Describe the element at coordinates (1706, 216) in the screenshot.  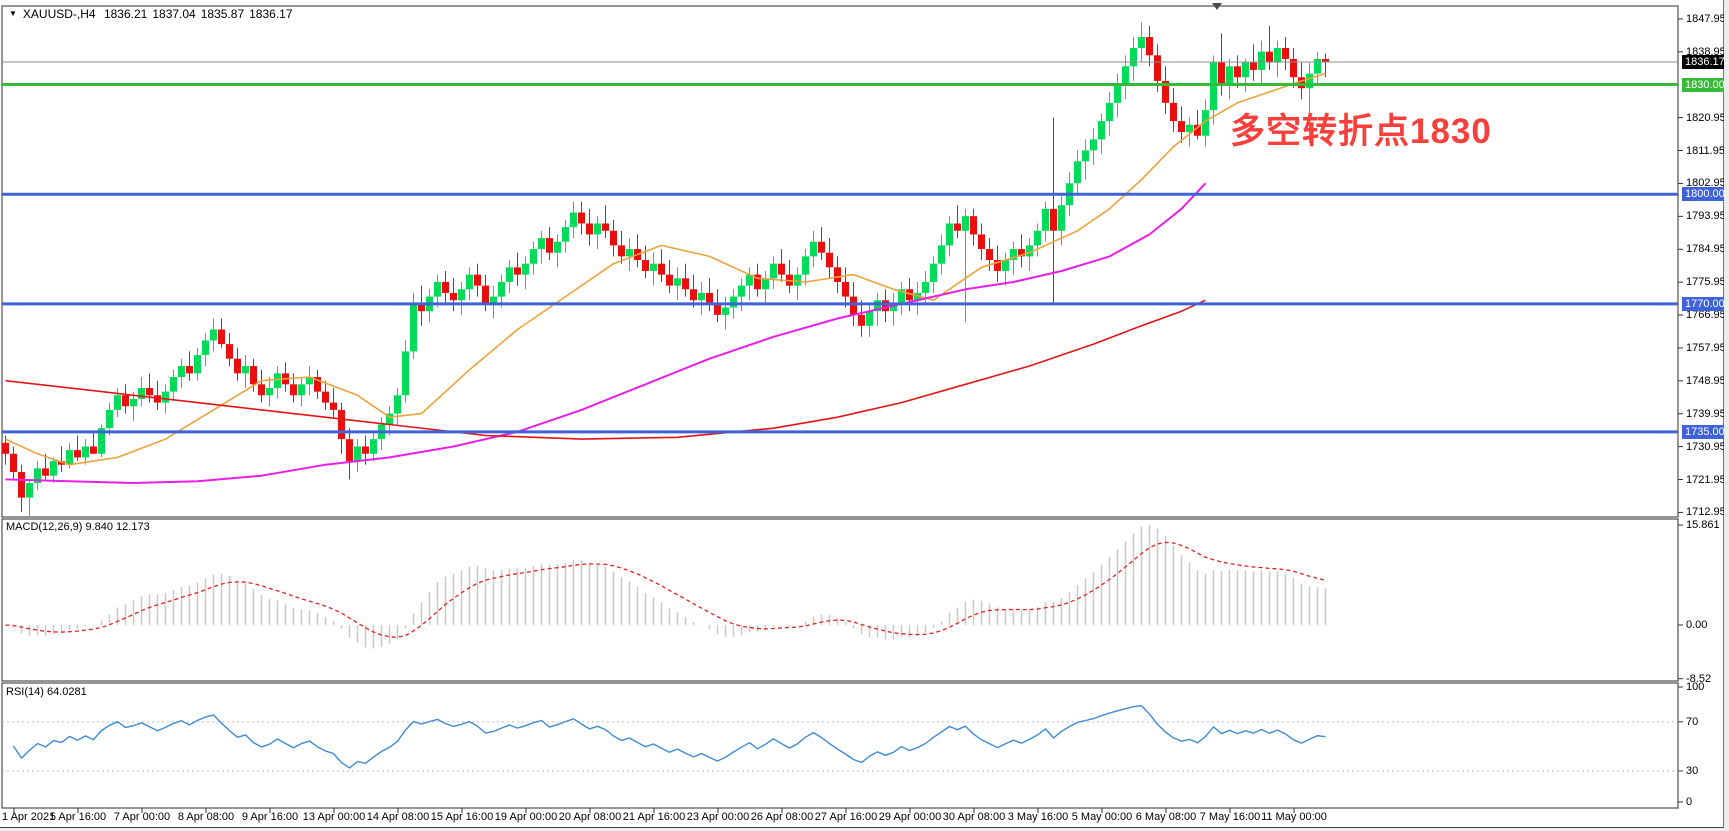
I see `price-tick-label: 1793.95` at that location.